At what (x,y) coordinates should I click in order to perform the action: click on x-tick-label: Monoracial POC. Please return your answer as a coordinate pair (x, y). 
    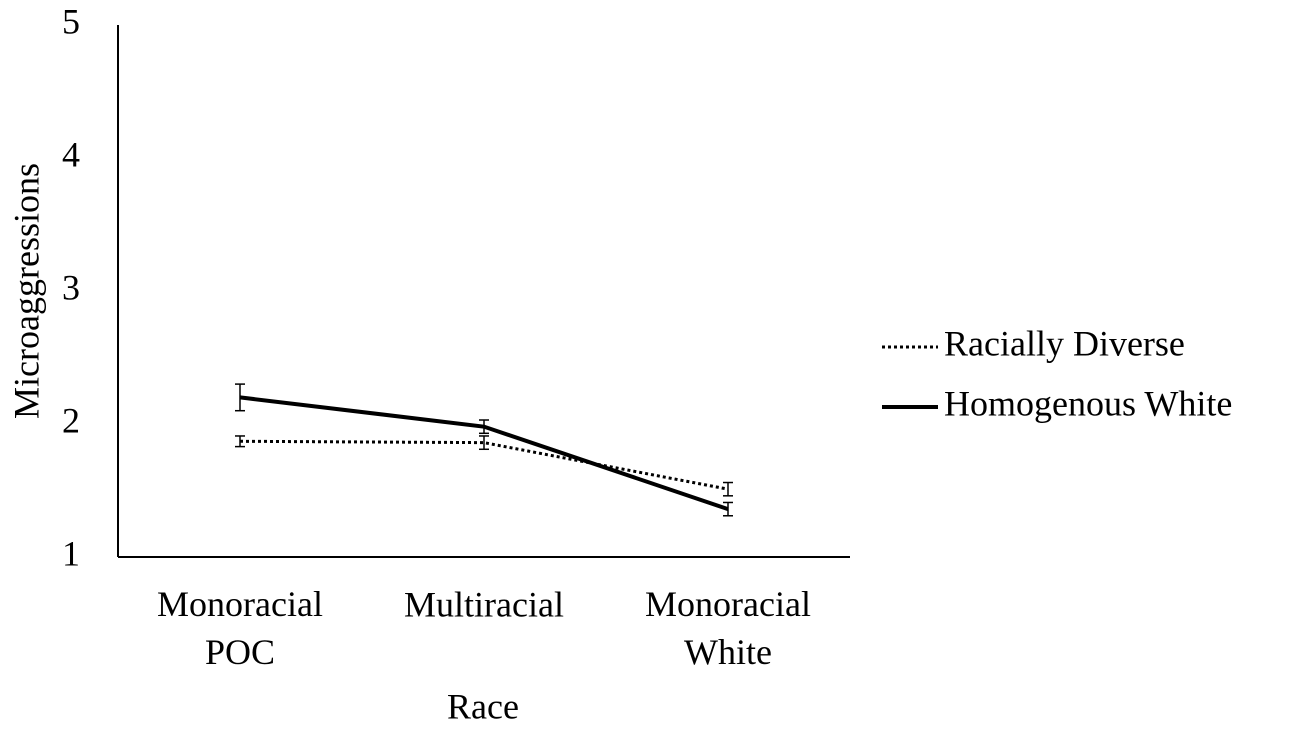
    Looking at the image, I should click on (240, 628).